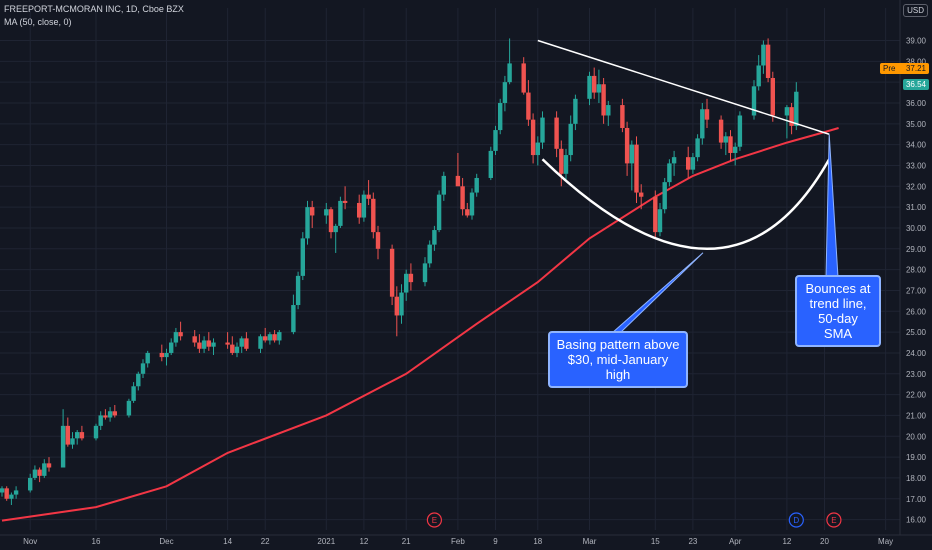 The width and height of the screenshot is (932, 550). I want to click on x-tick-label: Apr, so click(735, 541).